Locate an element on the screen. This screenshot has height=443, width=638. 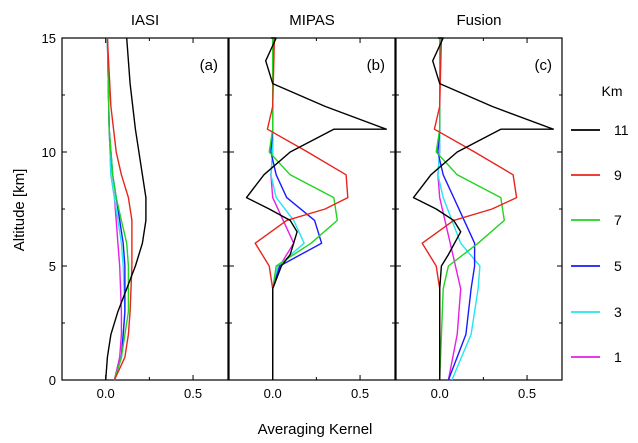
legend-title: Km is located at coordinates (612, 91).